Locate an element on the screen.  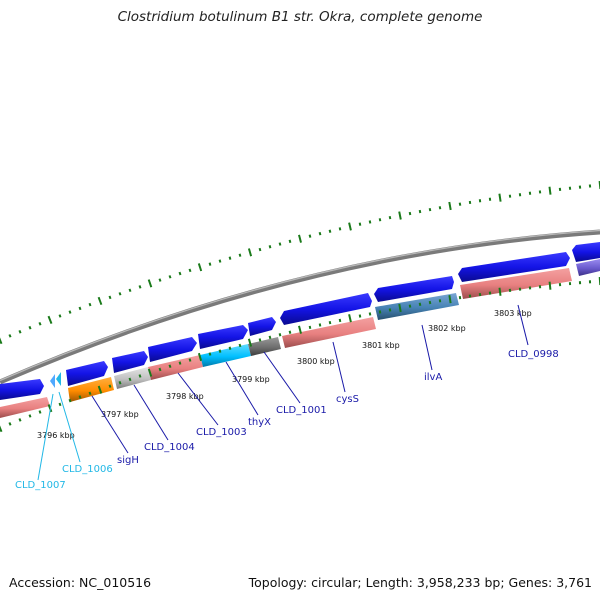
feature-bar-cld0998 is located at coordinates (516, 283).